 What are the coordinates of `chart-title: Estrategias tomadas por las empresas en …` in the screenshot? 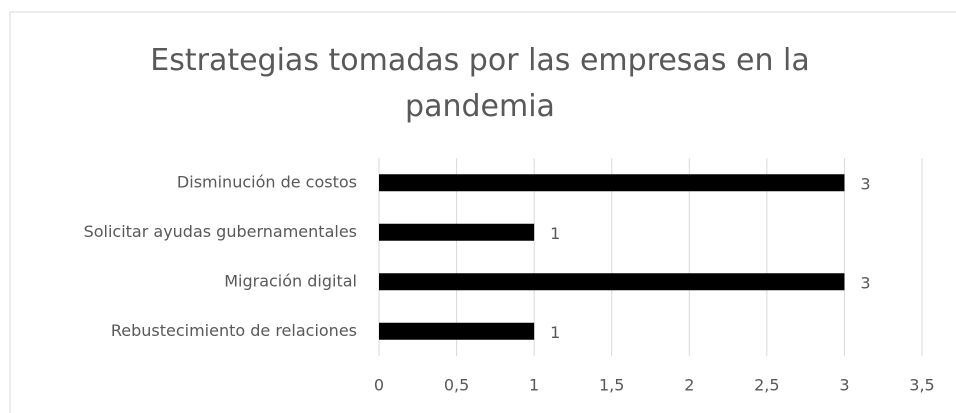 It's located at (480, 83).